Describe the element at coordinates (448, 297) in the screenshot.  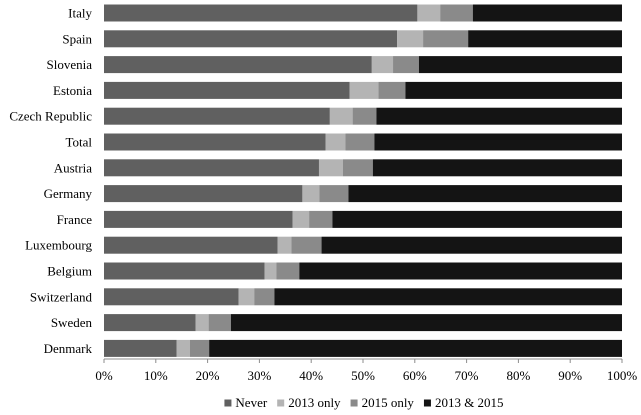
I see `bar-switzerland-2013-and-2015` at that location.